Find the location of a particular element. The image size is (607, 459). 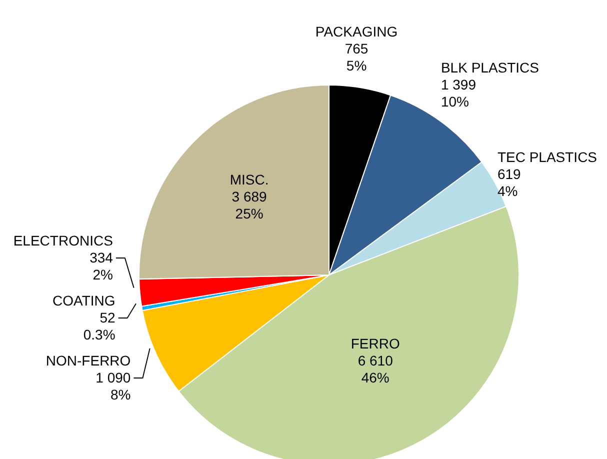

text: 8% is located at coordinates (120, 394).